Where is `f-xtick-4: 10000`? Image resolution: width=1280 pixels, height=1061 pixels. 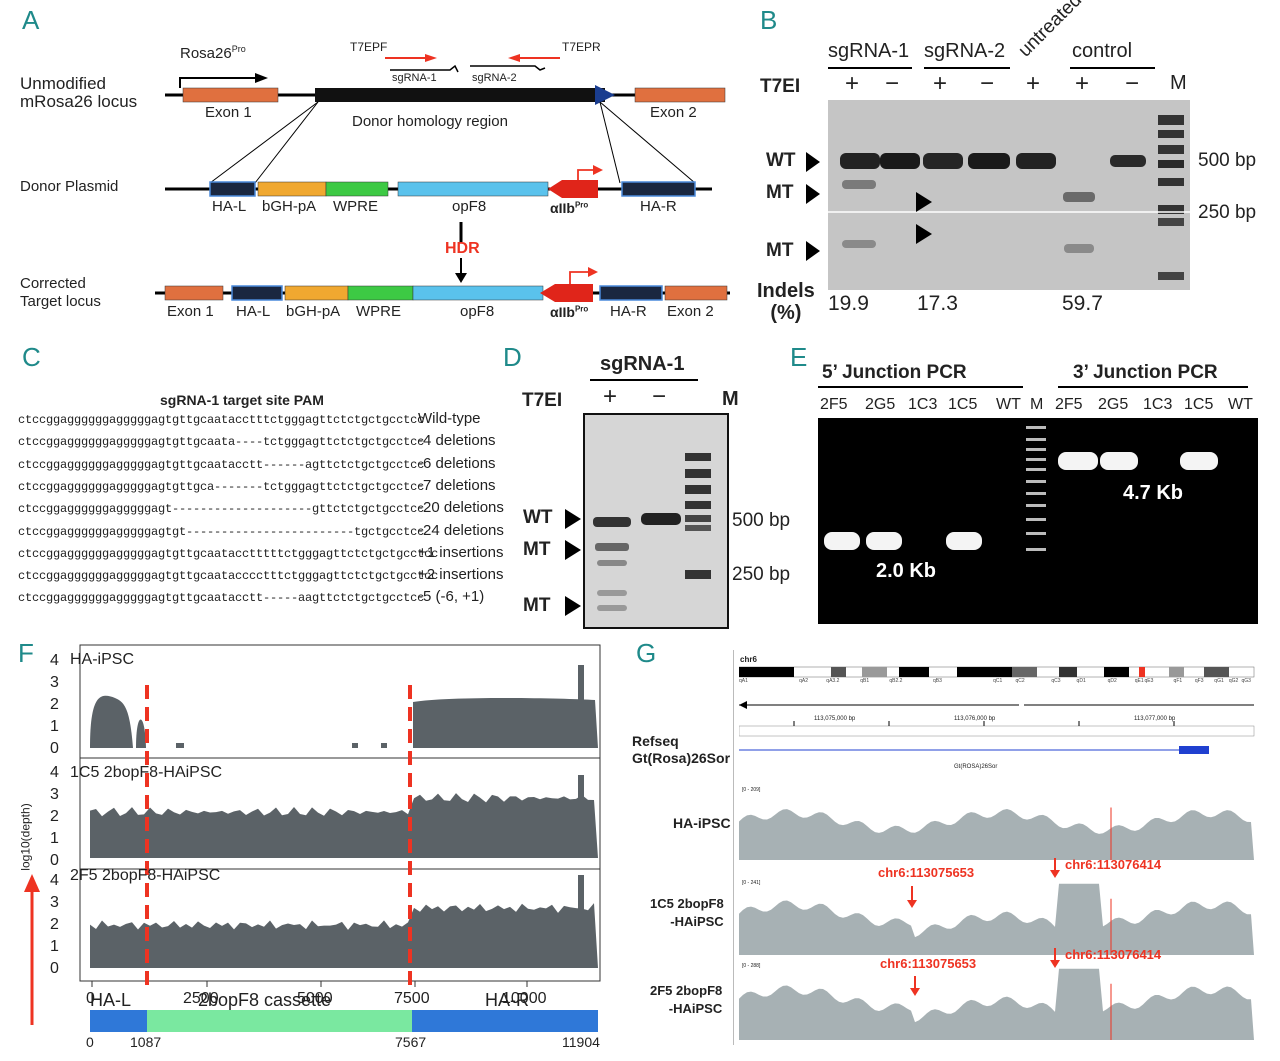 f-xtick-4: 10000 is located at coordinates (524, 998).